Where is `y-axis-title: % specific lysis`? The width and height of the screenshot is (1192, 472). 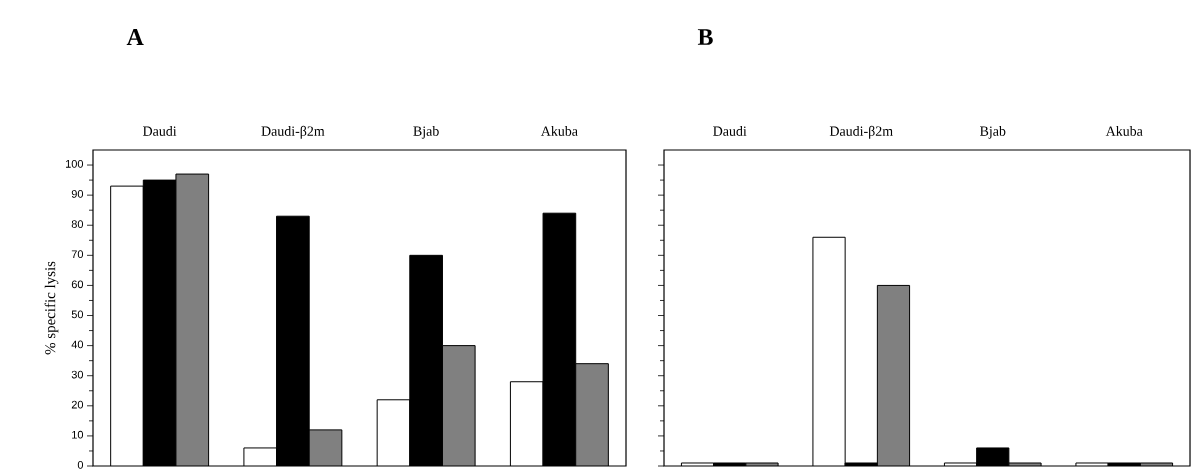 y-axis-title: % specific lysis is located at coordinates (51, 308).